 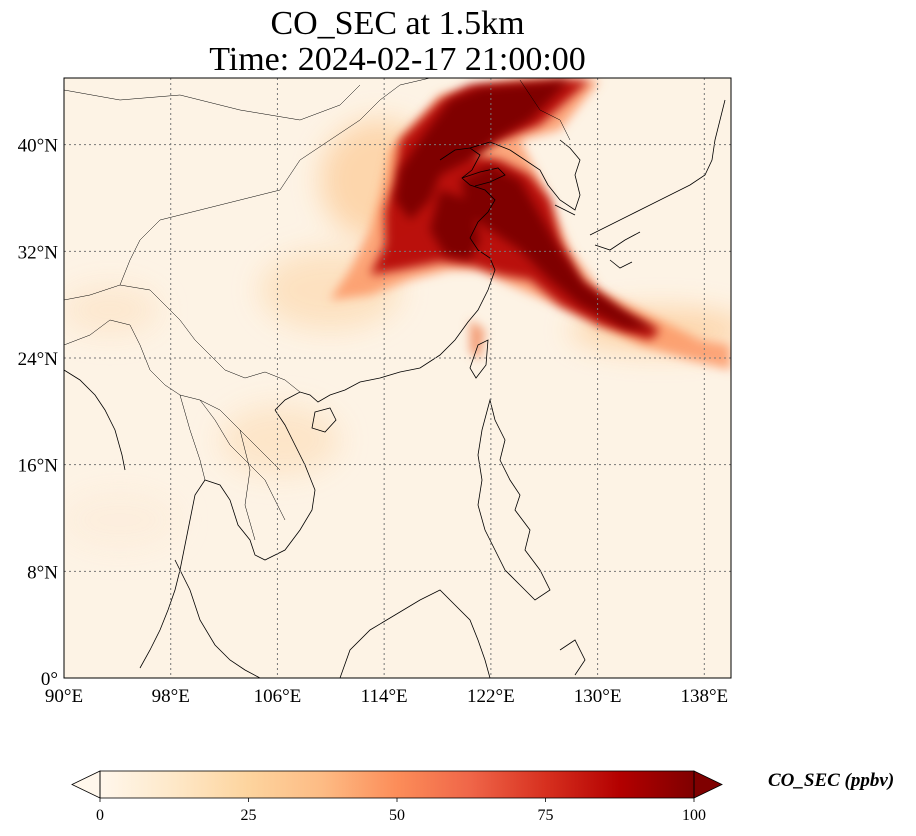 I want to click on colorbar-extend-max, so click(x=708, y=784).